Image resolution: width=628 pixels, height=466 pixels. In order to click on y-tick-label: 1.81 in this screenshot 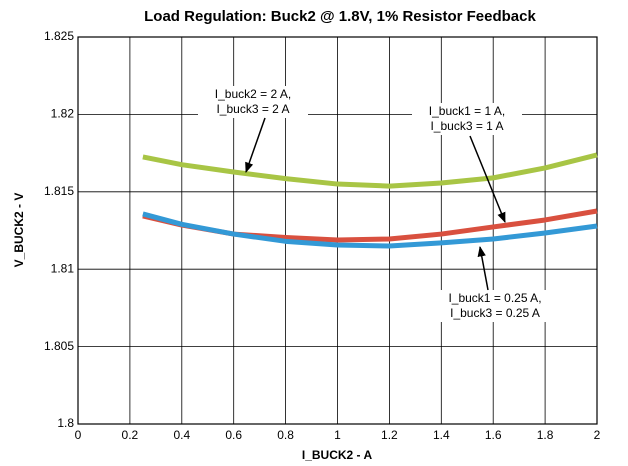, I will do `click(63, 268)`.